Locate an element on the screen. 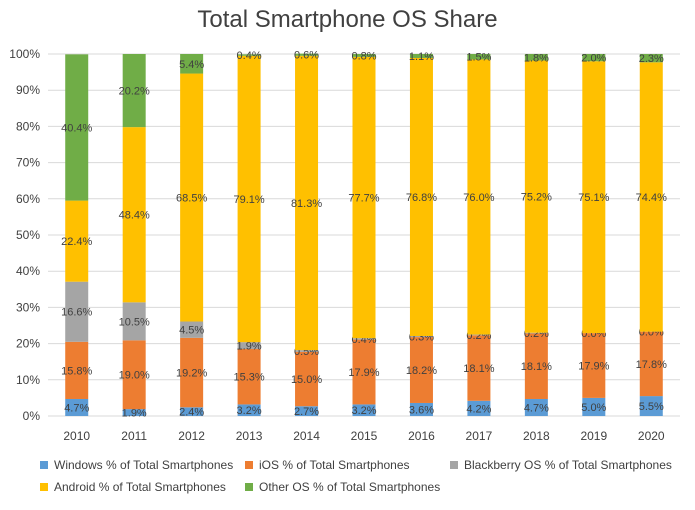  data-label: 75.2% is located at coordinates (536, 198).